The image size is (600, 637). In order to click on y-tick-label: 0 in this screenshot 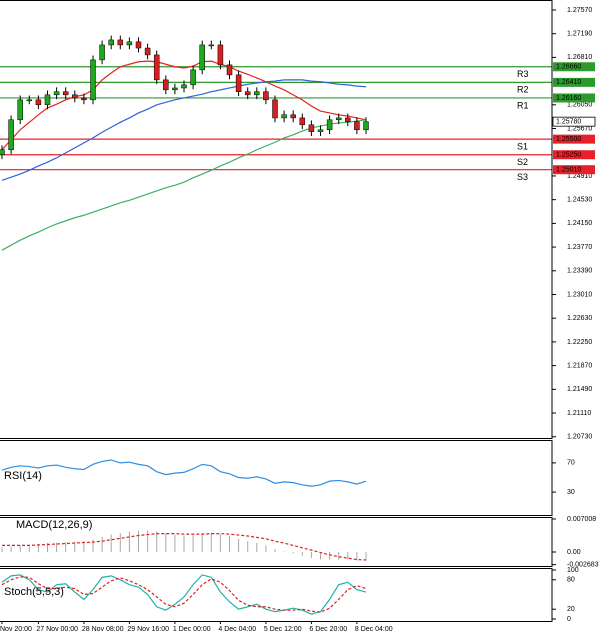, I will do `click(569, 619)`.